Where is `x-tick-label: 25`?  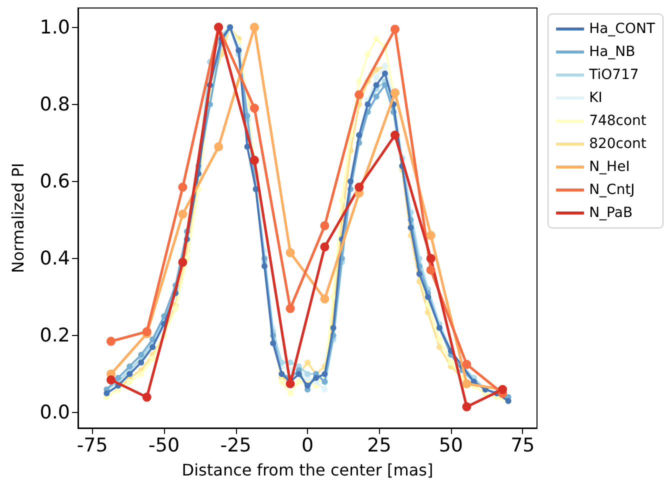
x-tick-label: 25 is located at coordinates (379, 445).